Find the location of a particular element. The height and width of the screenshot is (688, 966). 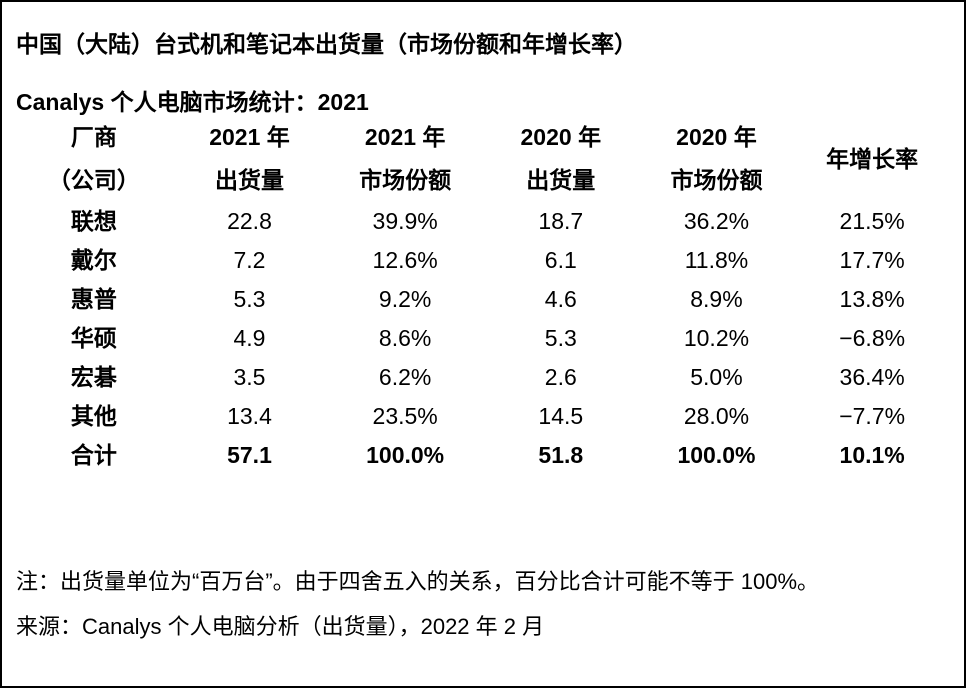

column-header-2020-shipments: 2020 年 出货量 is located at coordinates (561, 159).